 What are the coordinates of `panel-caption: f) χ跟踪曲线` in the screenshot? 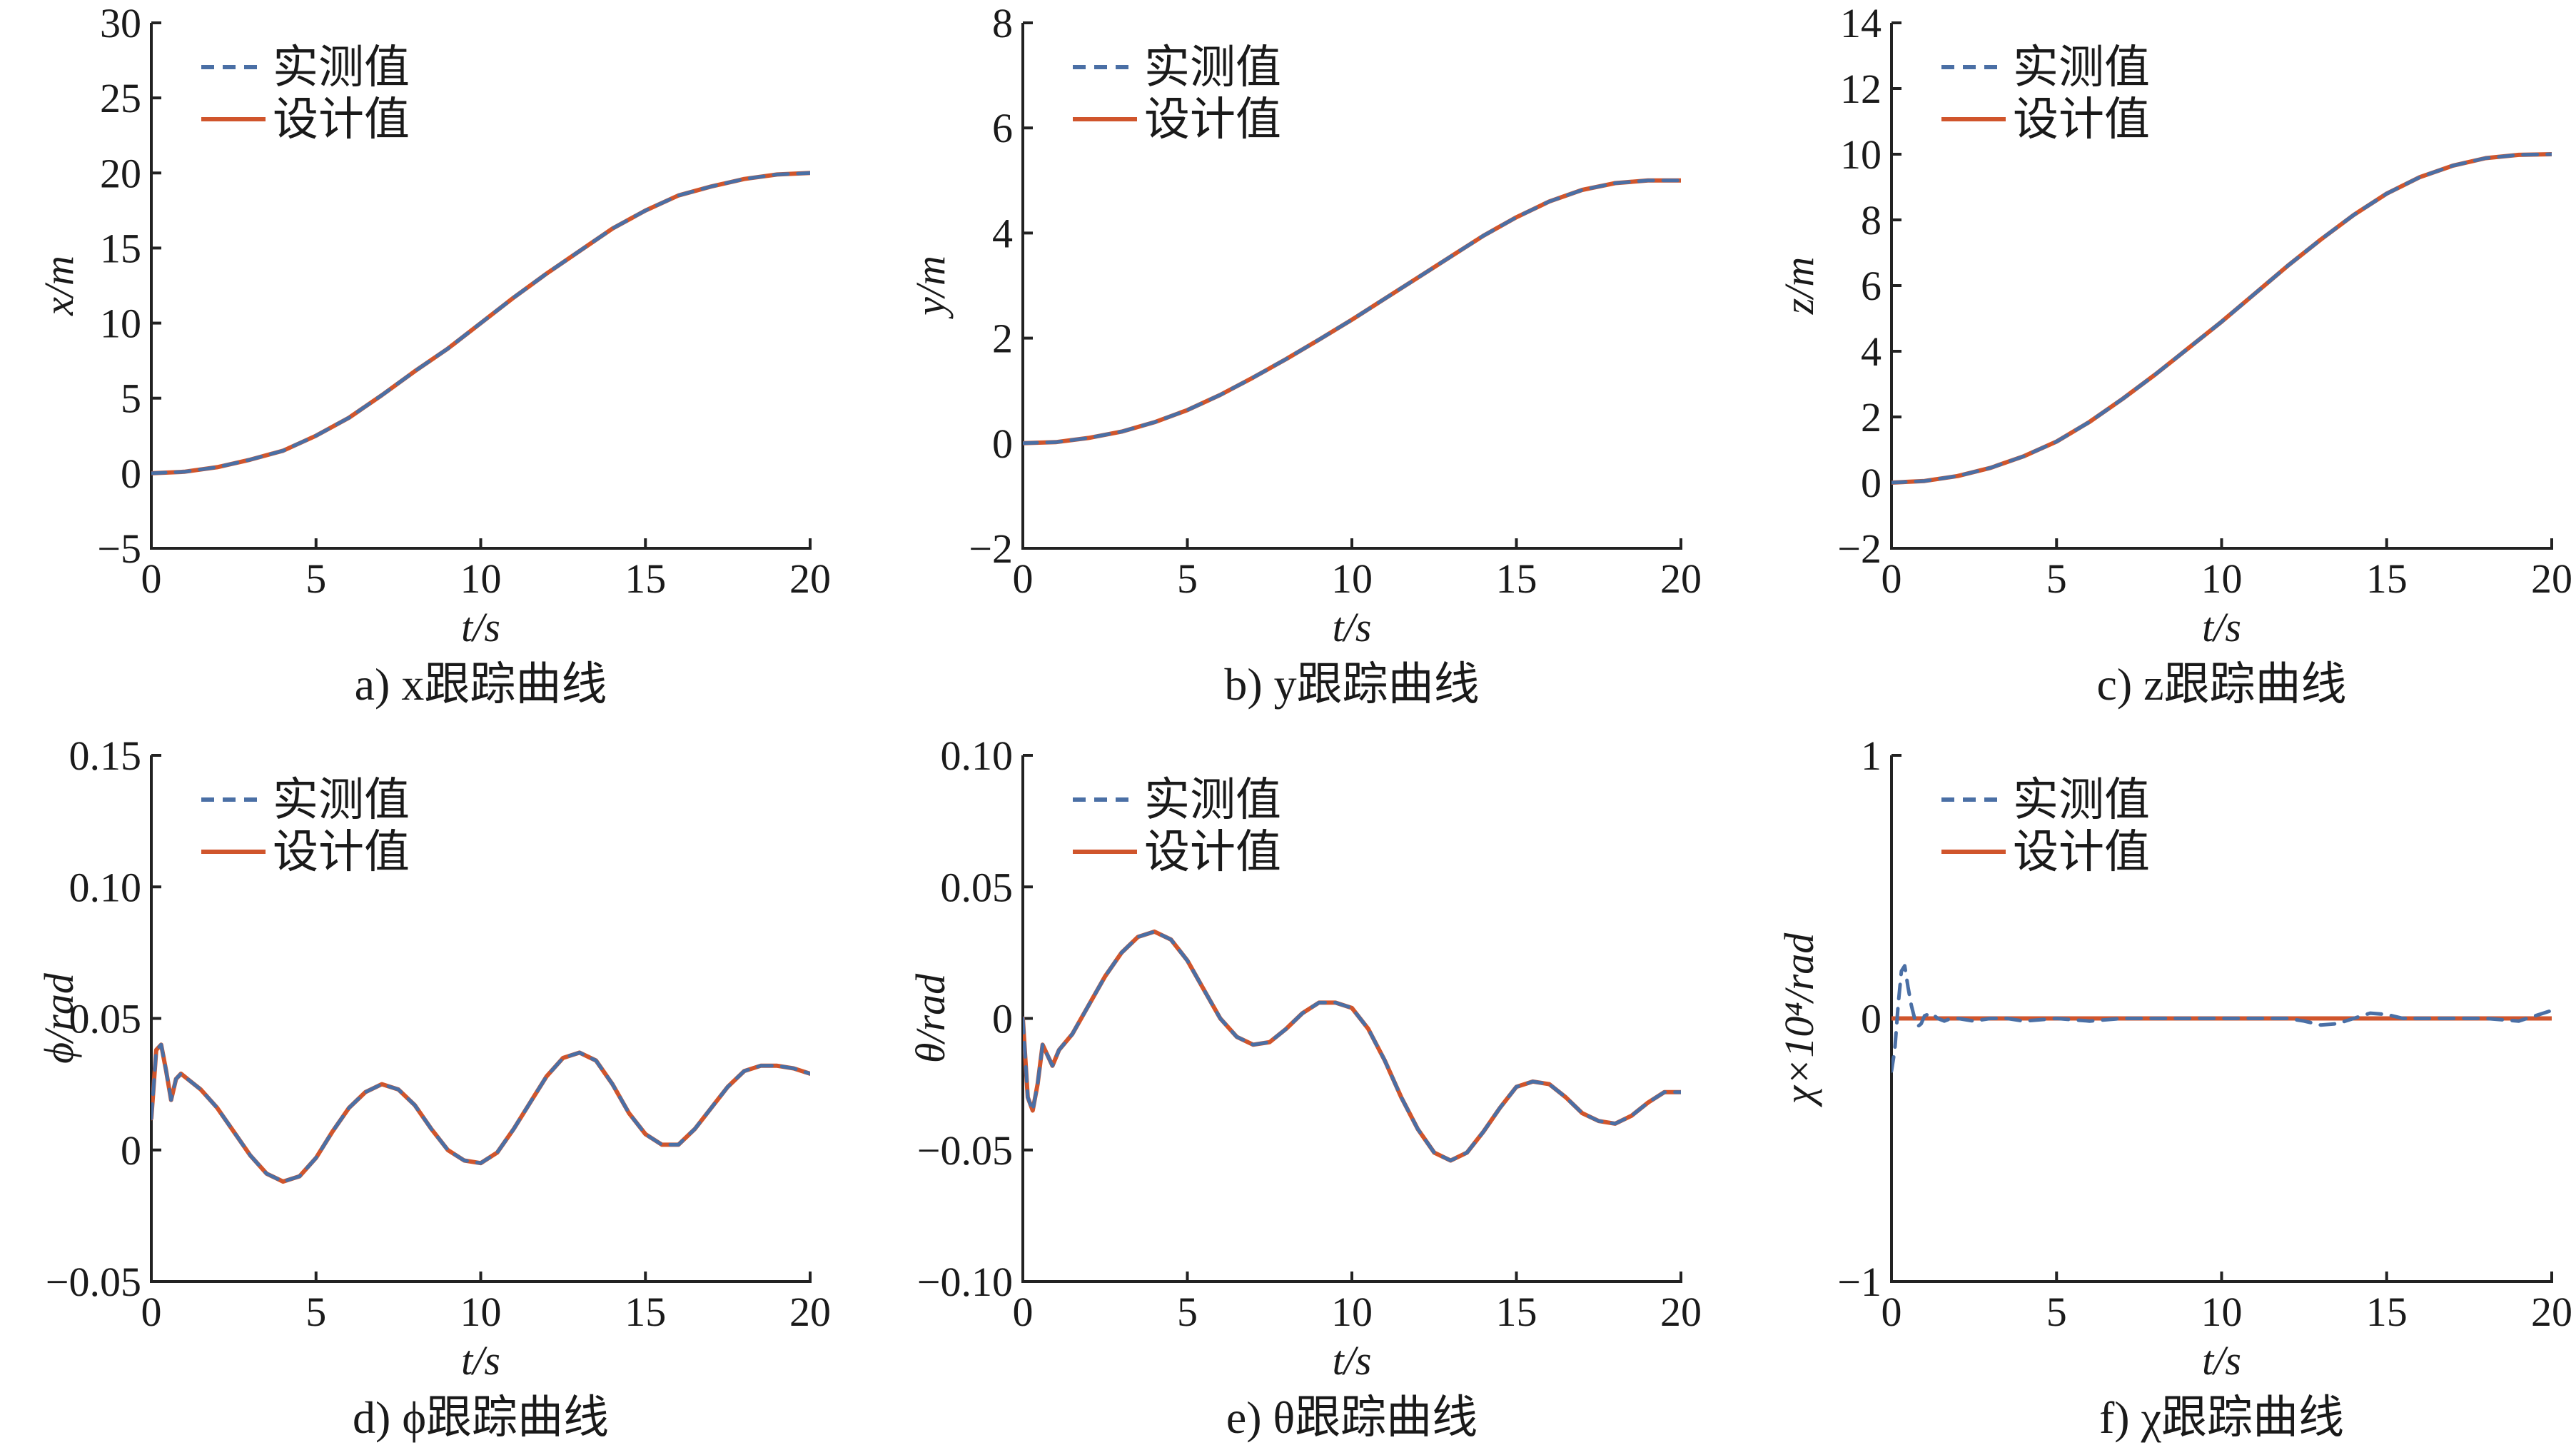 It's located at (2221, 1417).